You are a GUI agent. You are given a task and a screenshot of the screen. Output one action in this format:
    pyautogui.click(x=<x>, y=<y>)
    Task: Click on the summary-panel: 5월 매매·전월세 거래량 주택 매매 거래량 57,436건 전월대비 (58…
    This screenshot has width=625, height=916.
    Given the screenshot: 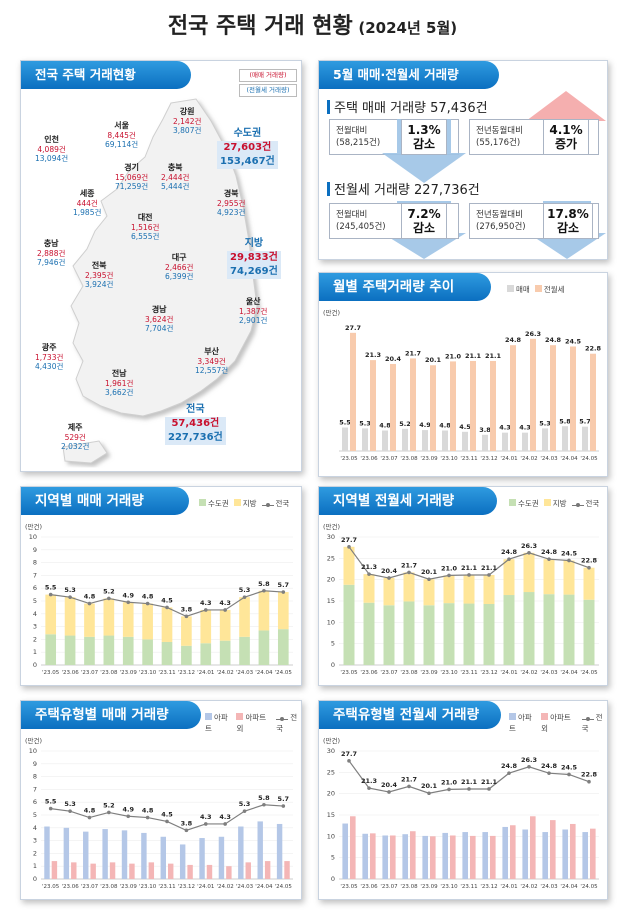 What is the action you would take?
    pyautogui.click(x=463, y=160)
    